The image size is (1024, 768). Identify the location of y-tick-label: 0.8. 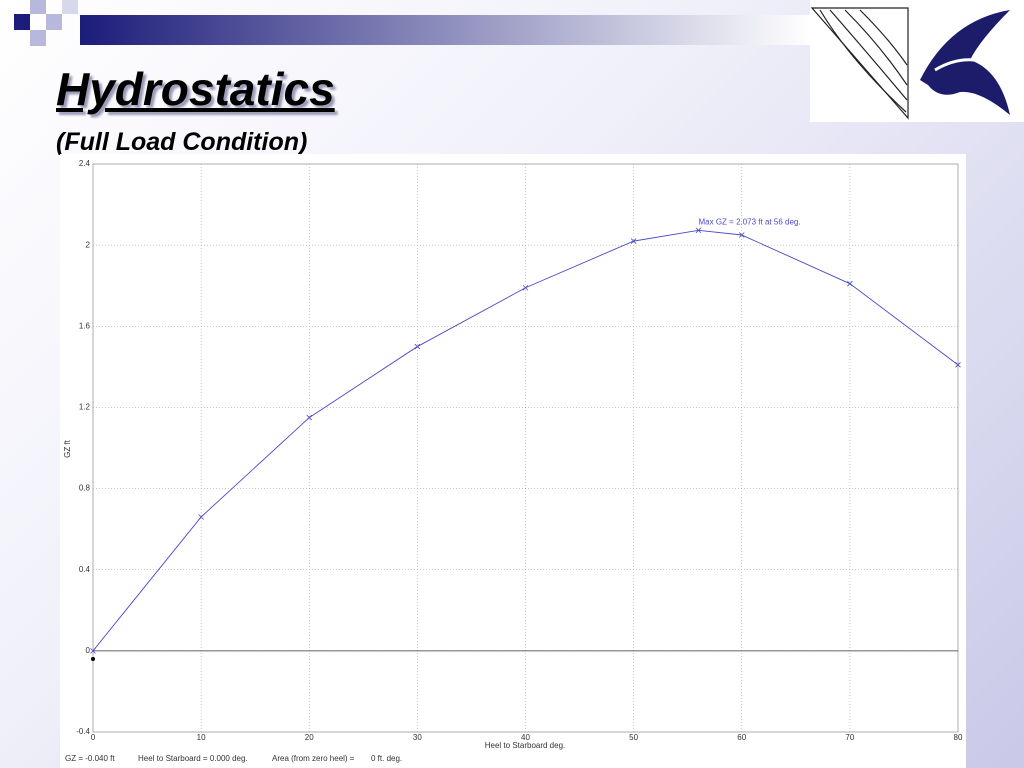
(85, 488).